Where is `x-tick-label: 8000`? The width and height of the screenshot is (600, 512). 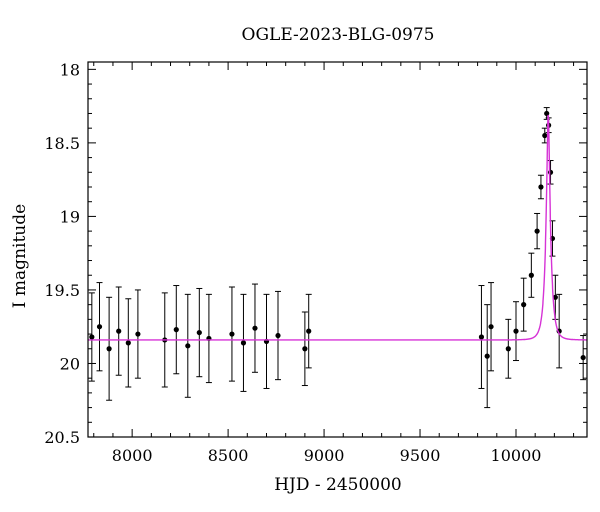
x-tick-label: 8000 is located at coordinates (132, 455).